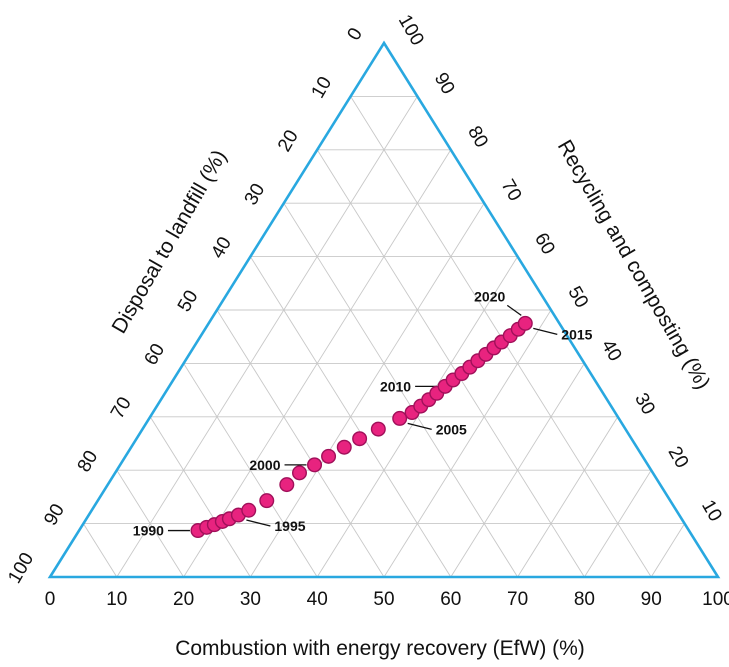  I want to click on tick-label-right: 80, so click(477, 137).